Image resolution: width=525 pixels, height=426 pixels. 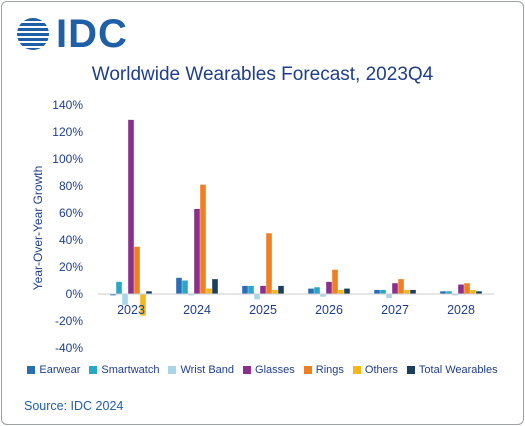 I want to click on bar-total-wearables-2027, so click(x=413, y=291).